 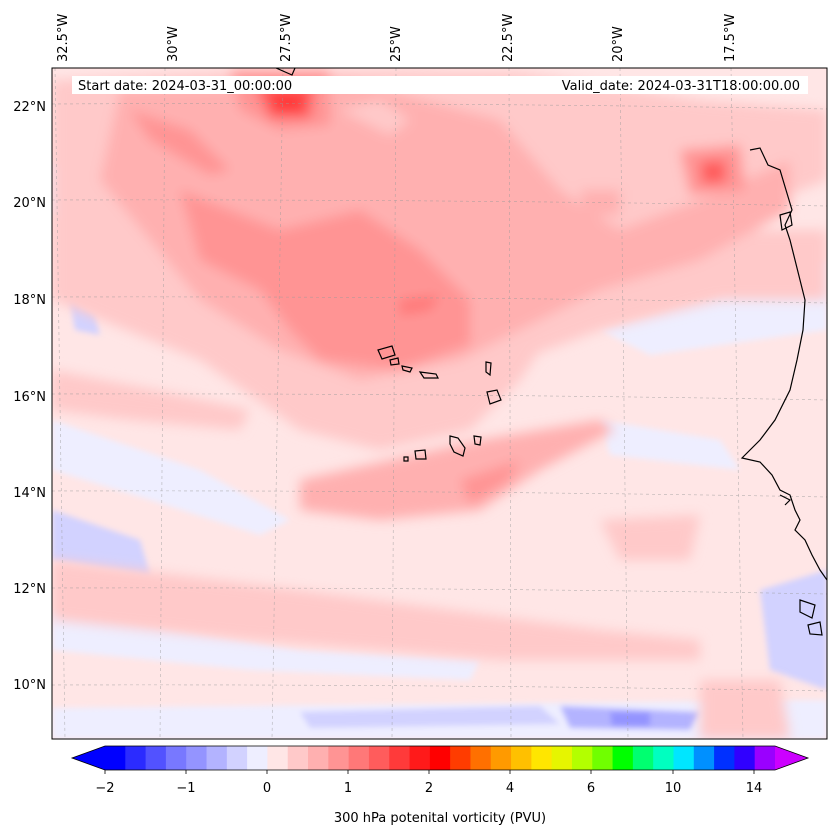 What do you see at coordinates (29, 493) in the screenshot?
I see `lat-label: 14°N` at bounding box center [29, 493].